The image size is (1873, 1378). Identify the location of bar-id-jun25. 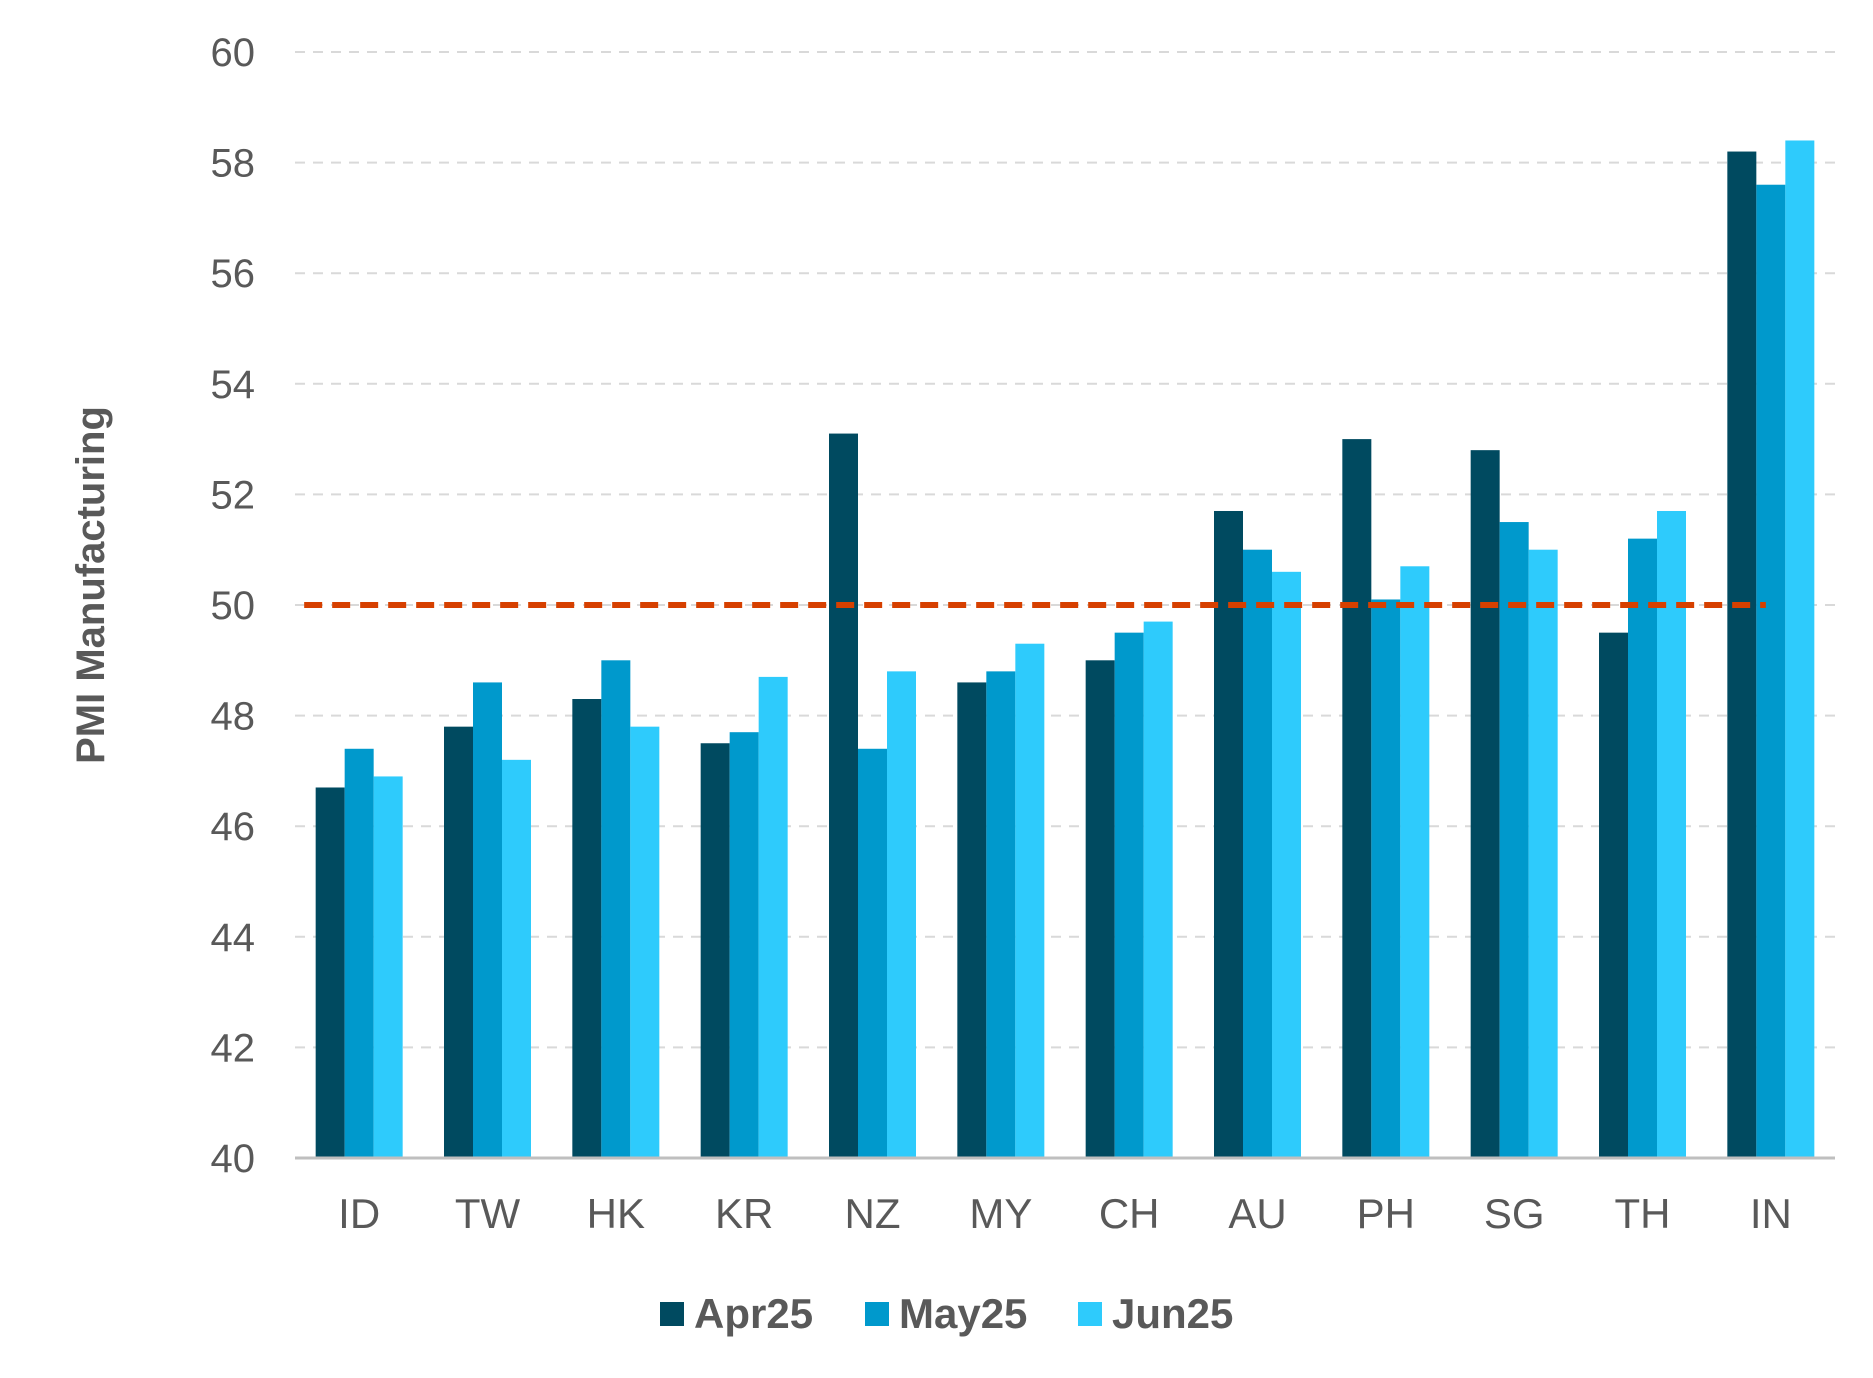
(388, 967).